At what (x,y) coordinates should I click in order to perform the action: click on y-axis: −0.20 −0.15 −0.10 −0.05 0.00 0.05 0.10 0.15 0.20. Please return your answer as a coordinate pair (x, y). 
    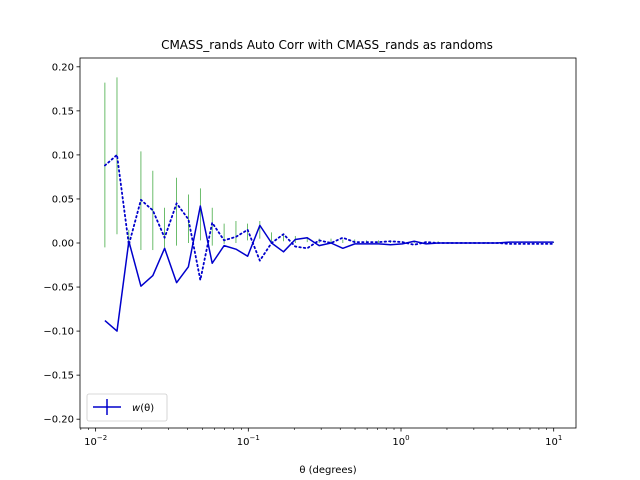
    Looking at the image, I should click on (61, 244).